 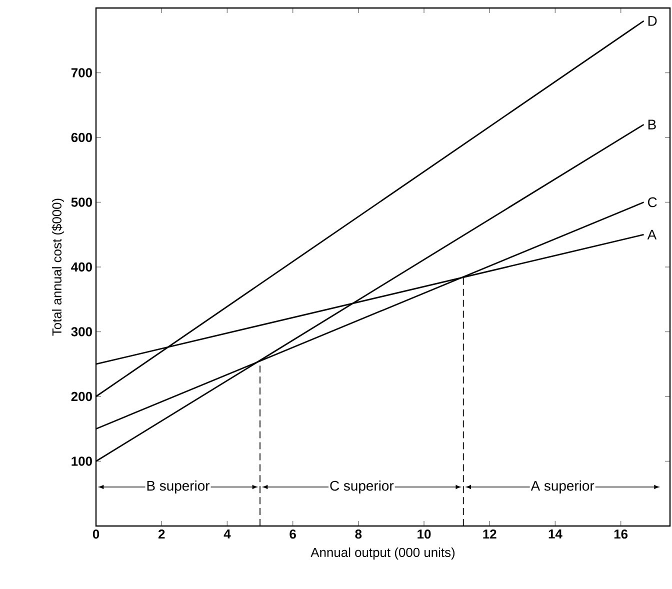 I want to click on x-tick-label: 2, so click(x=161, y=534).